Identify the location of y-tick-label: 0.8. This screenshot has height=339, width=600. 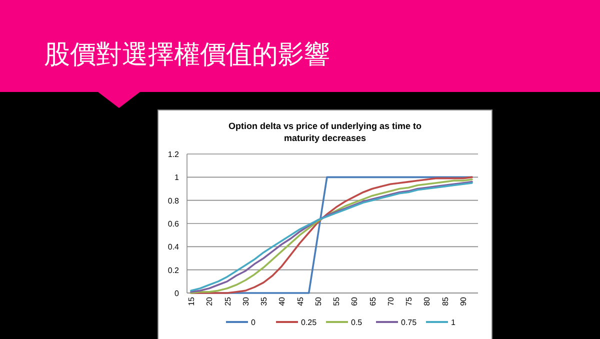
(174, 201).